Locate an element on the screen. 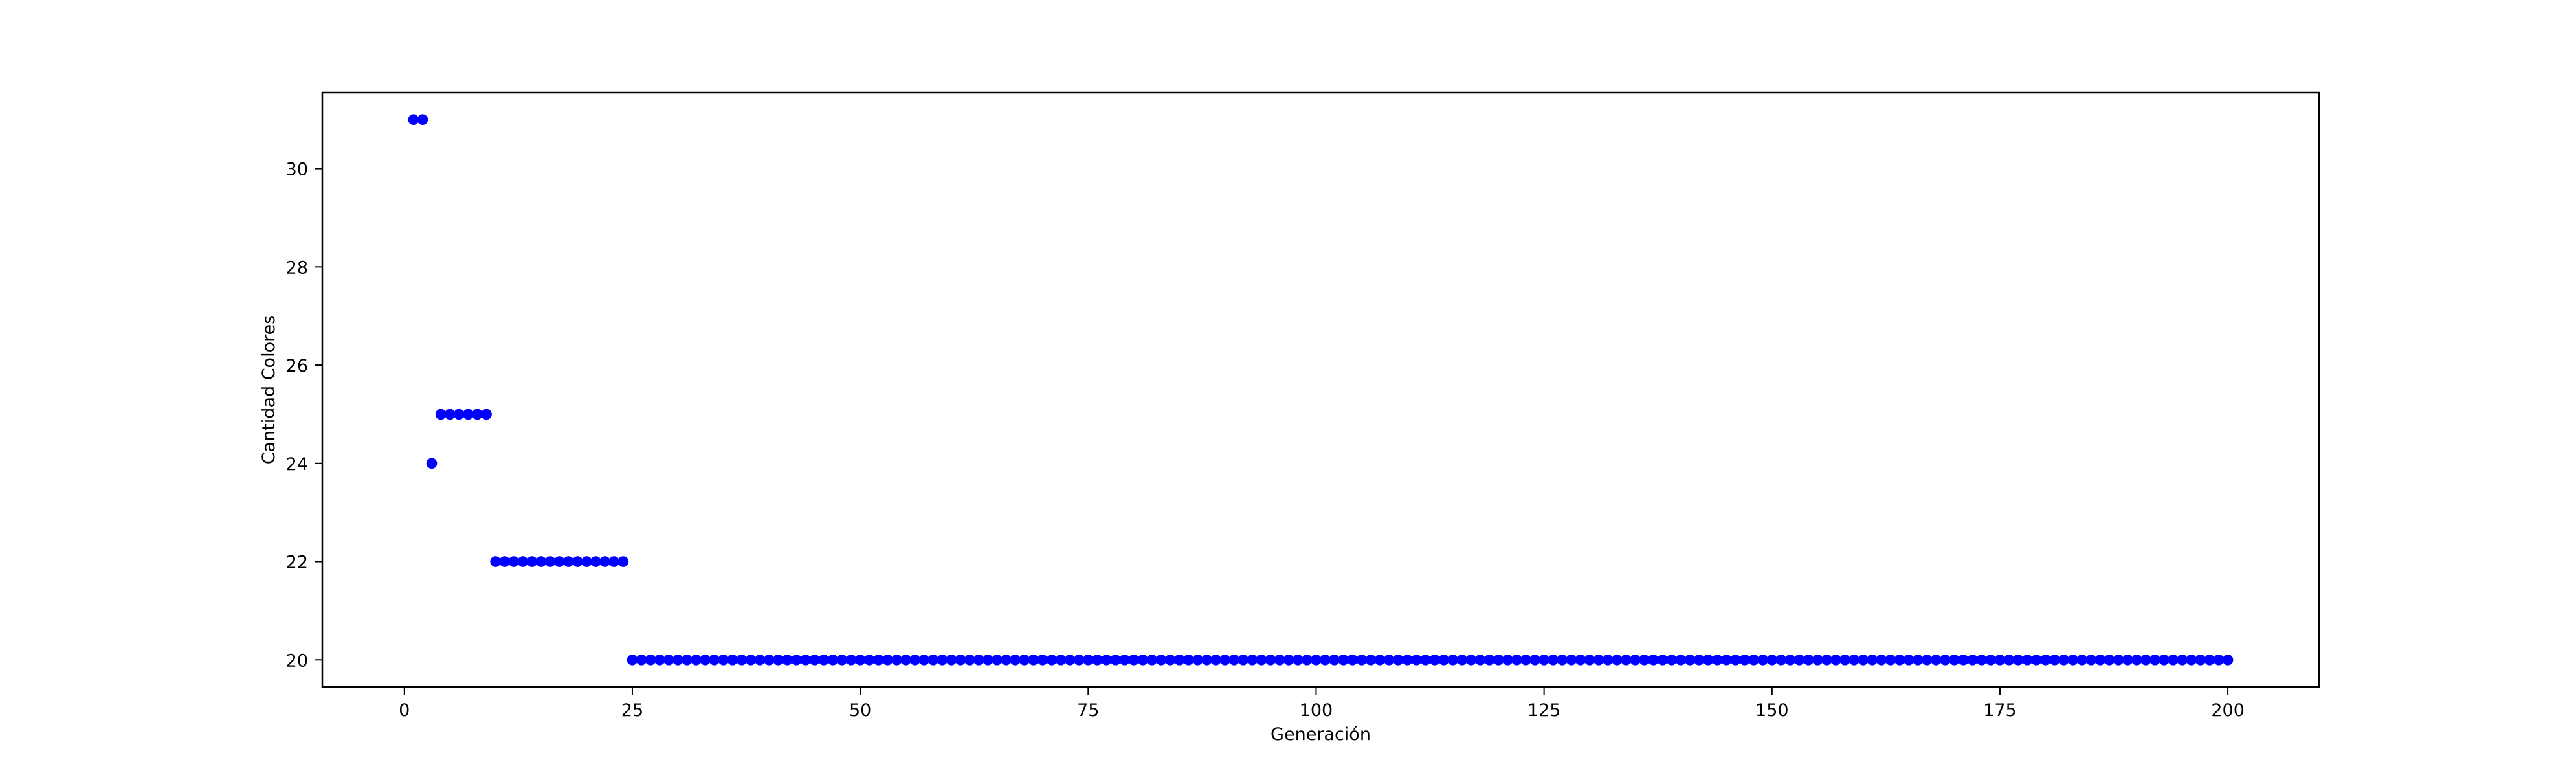 The image size is (2576, 773). x-tick-label: 150 is located at coordinates (1772, 710).